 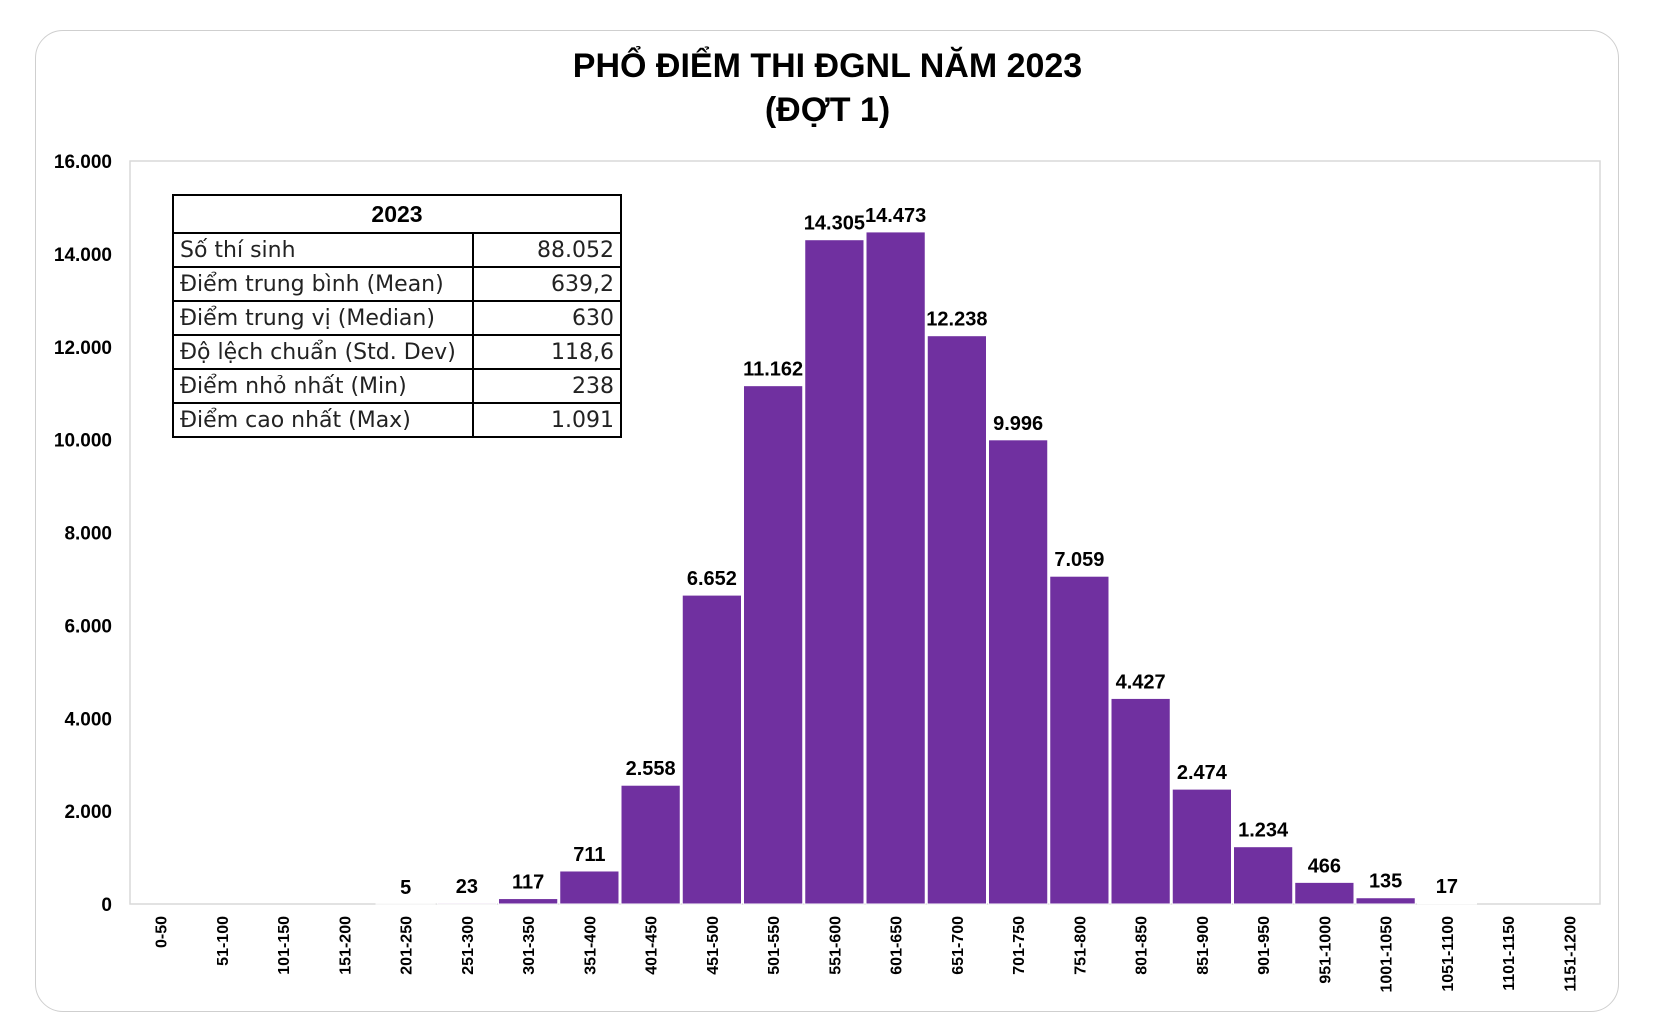 I want to click on statistics-row: Điểm trung vị (Median) 630, so click(x=397, y=318).